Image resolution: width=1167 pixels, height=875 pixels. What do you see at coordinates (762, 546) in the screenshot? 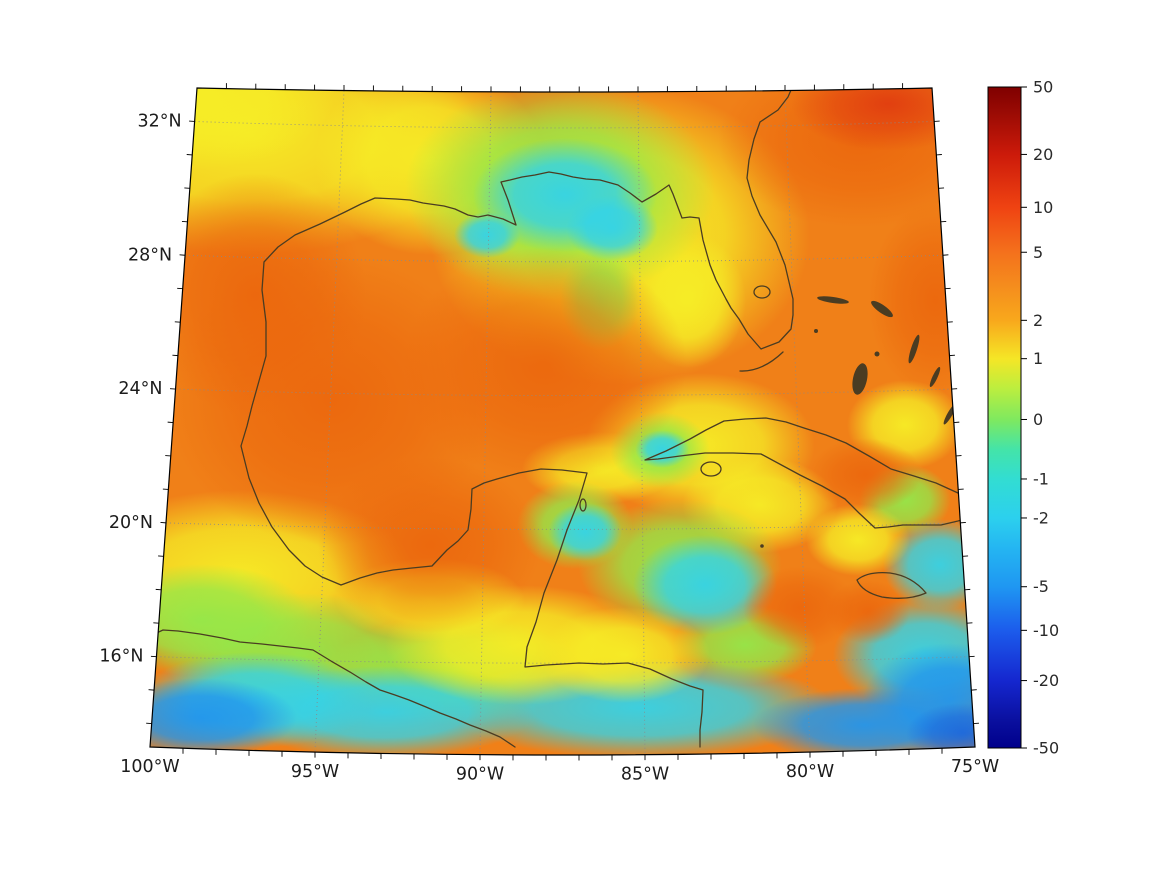
I see `grand-cayman-island` at bounding box center [762, 546].